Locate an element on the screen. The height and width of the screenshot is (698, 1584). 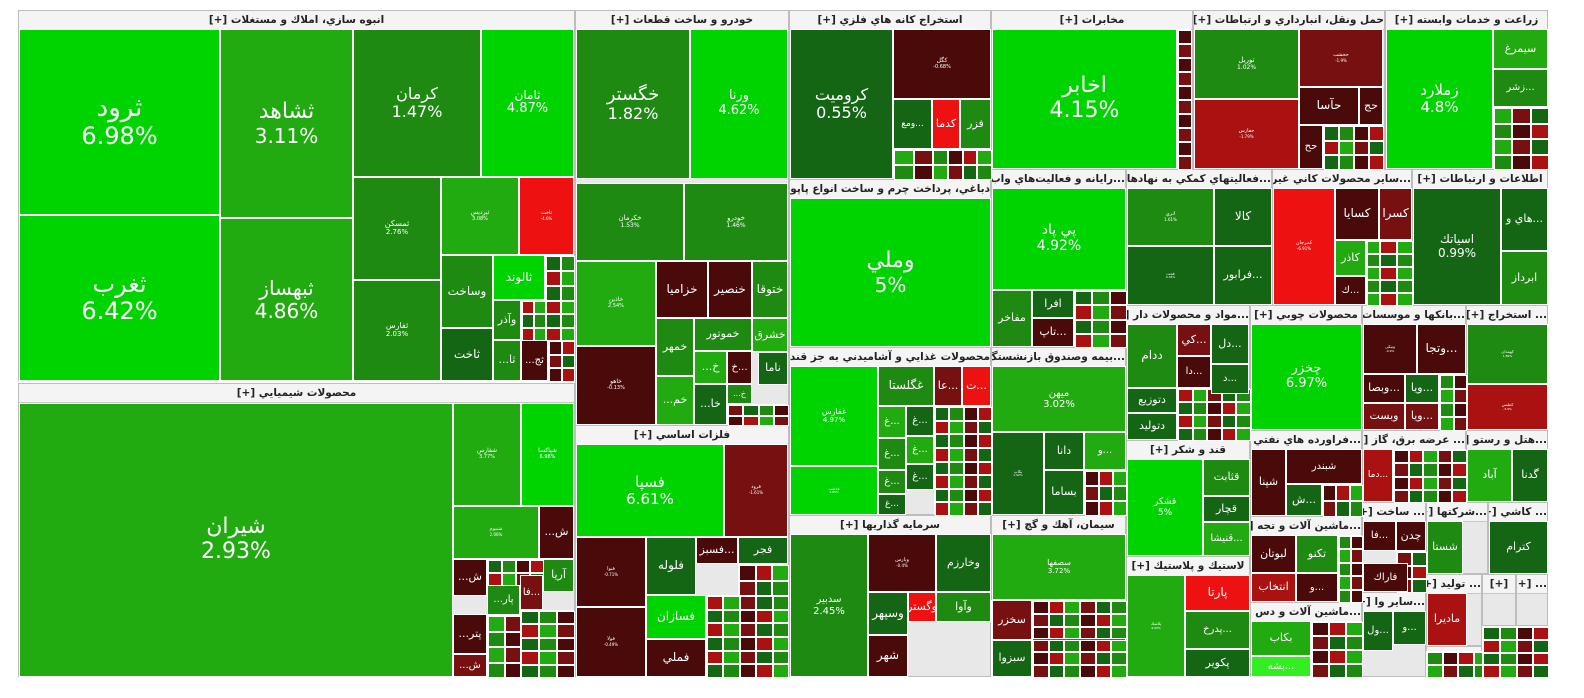
stock-tile: خموتور is located at coordinates (723, 334).